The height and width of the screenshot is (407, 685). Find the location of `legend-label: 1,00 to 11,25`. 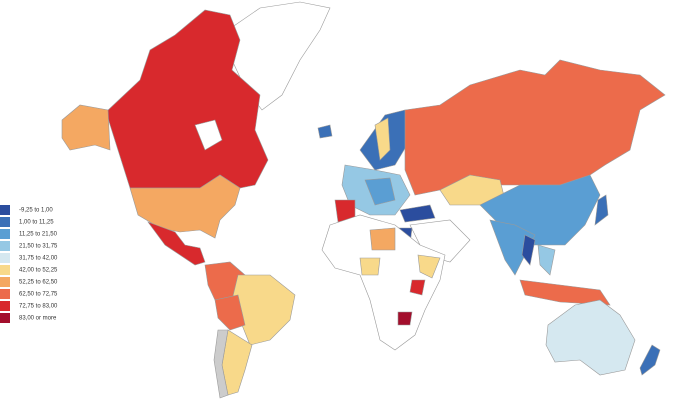

legend-label: 1,00 to 11,25 is located at coordinates (36, 223).